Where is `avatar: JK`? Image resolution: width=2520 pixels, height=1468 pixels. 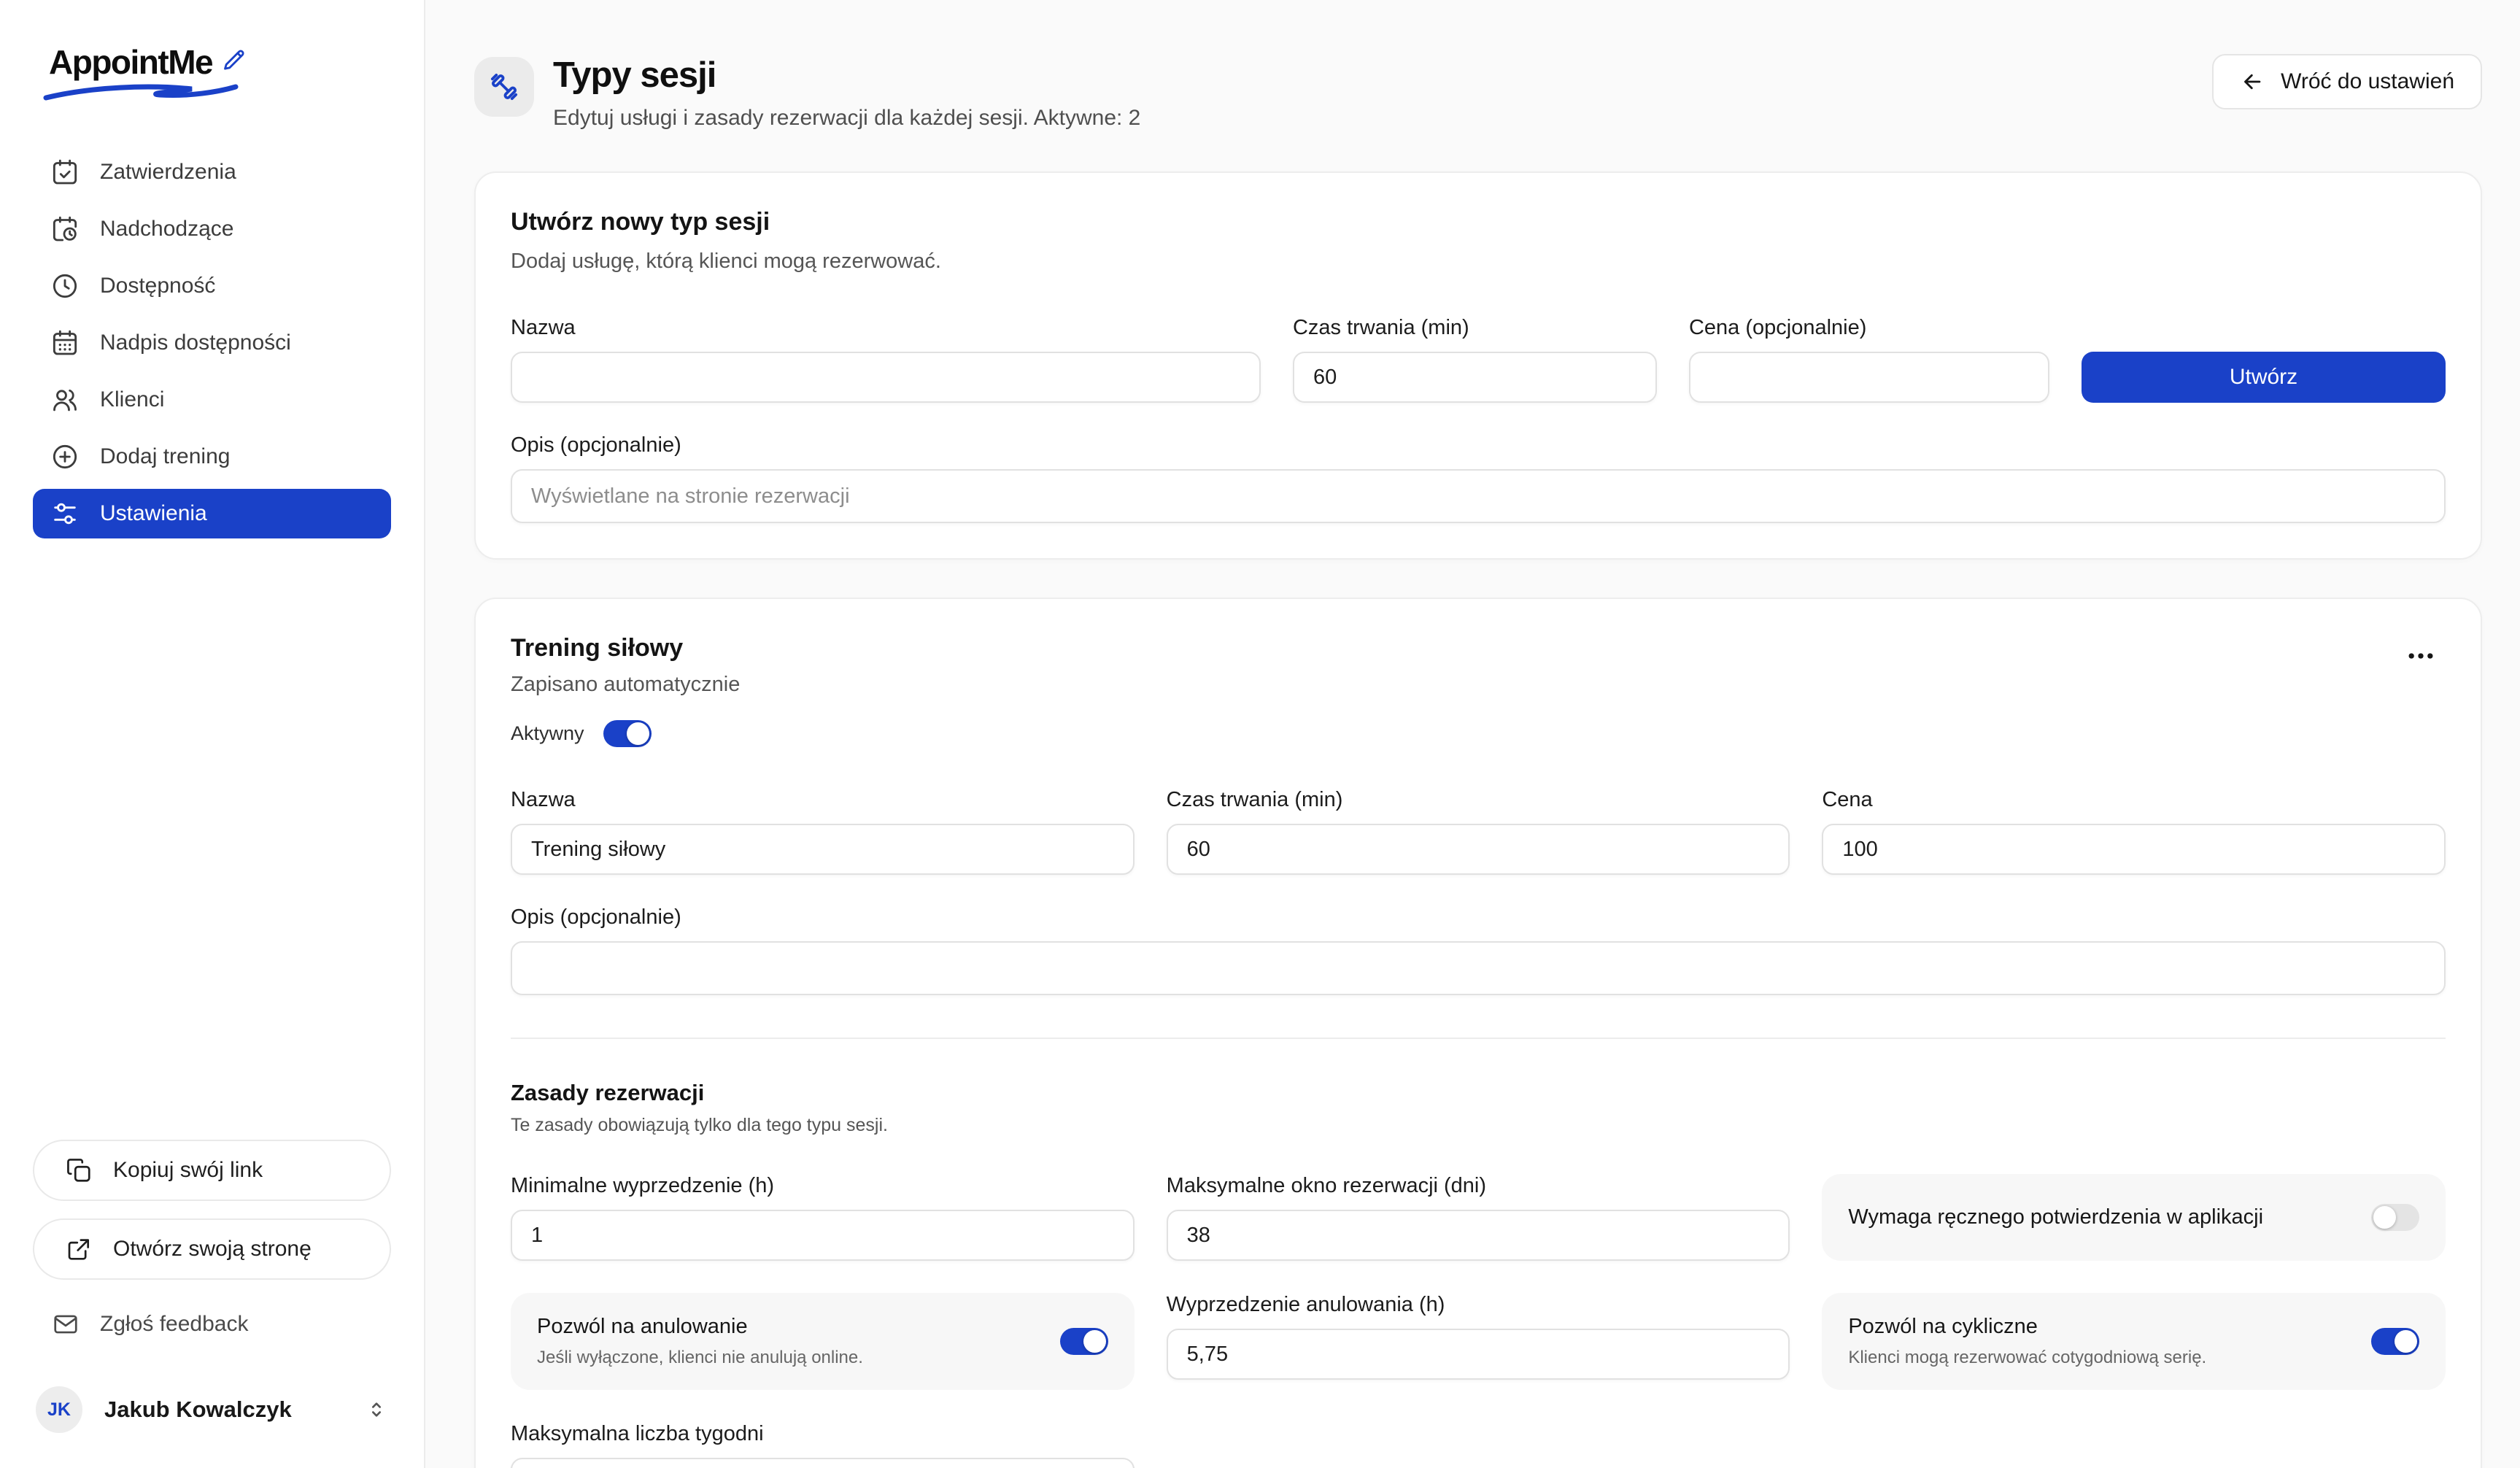
avatar: JK is located at coordinates (59, 1409).